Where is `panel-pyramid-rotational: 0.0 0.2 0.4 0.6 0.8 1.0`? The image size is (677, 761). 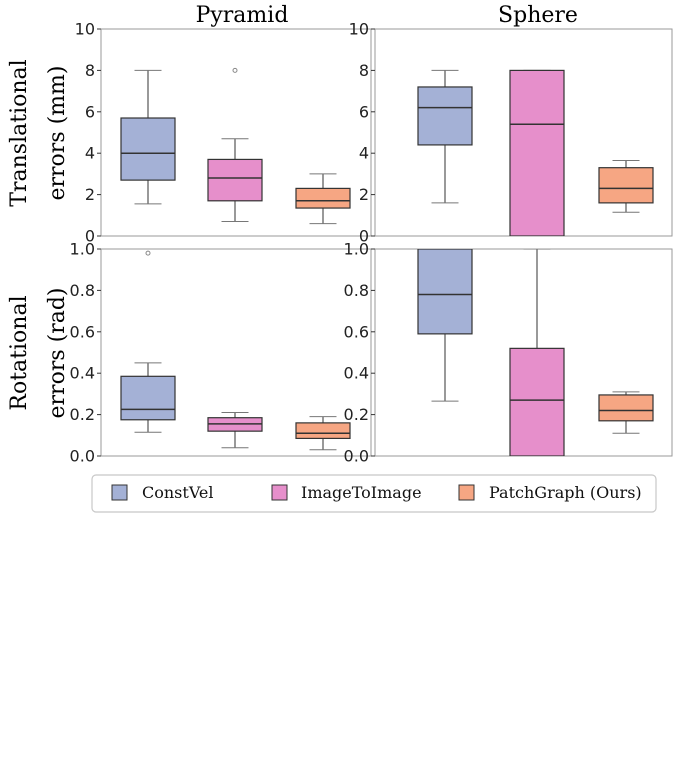 panel-pyramid-rotational: 0.0 0.2 0.4 0.6 0.8 1.0 is located at coordinates (221, 353).